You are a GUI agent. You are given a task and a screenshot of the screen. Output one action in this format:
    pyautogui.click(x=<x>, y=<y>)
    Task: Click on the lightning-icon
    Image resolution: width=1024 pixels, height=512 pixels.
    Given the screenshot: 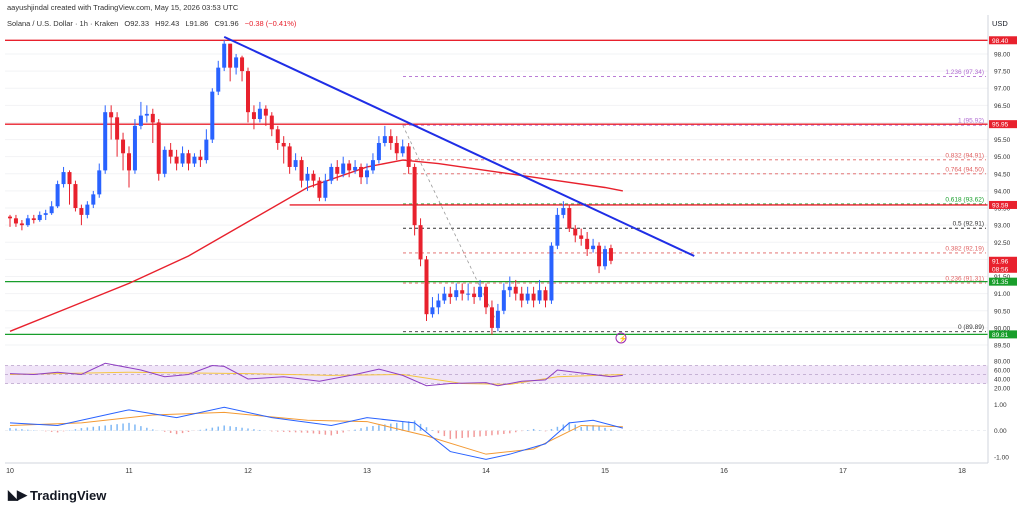 What is the action you would take?
    pyautogui.click(x=621, y=338)
    